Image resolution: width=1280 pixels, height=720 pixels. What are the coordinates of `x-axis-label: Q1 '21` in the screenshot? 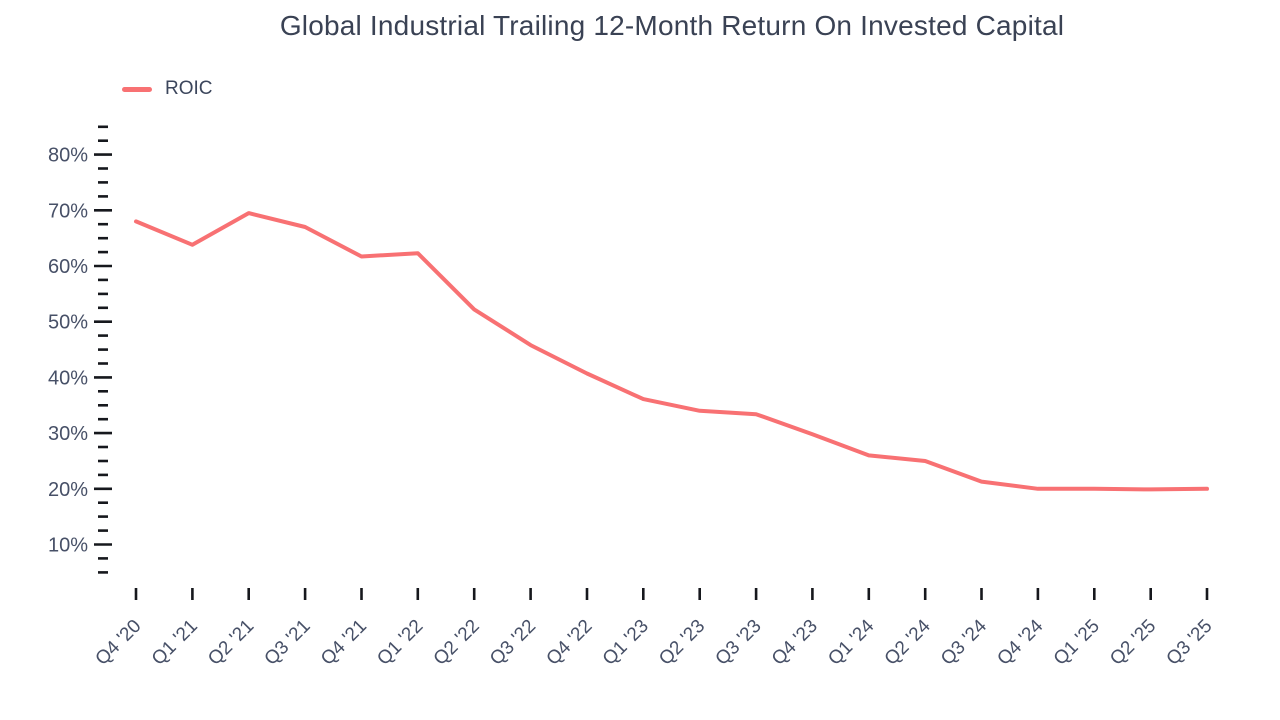 It's located at (175, 643).